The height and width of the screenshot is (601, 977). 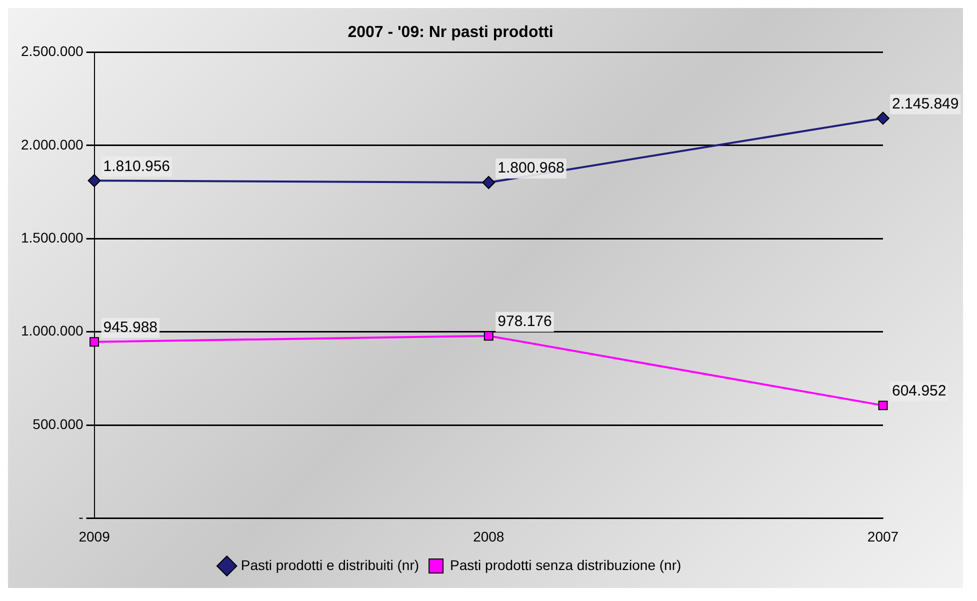 What do you see at coordinates (130, 327) in the screenshot?
I see `data-label: 945.988` at bounding box center [130, 327].